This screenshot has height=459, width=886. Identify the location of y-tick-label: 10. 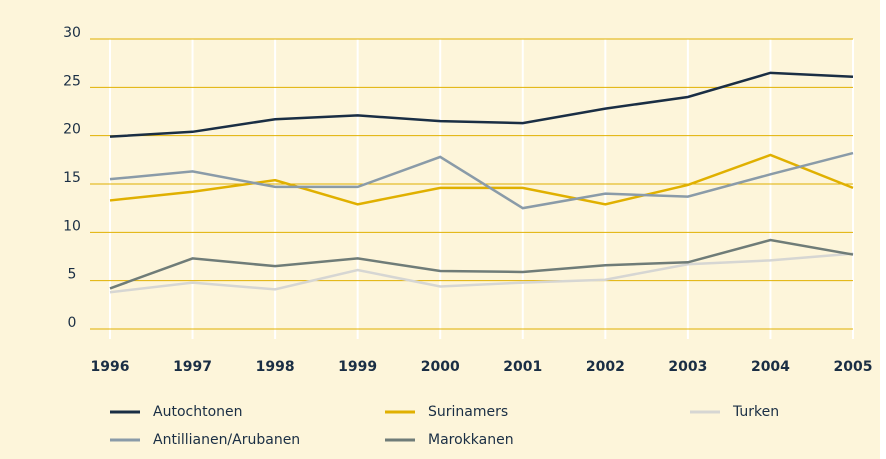
(72, 226).